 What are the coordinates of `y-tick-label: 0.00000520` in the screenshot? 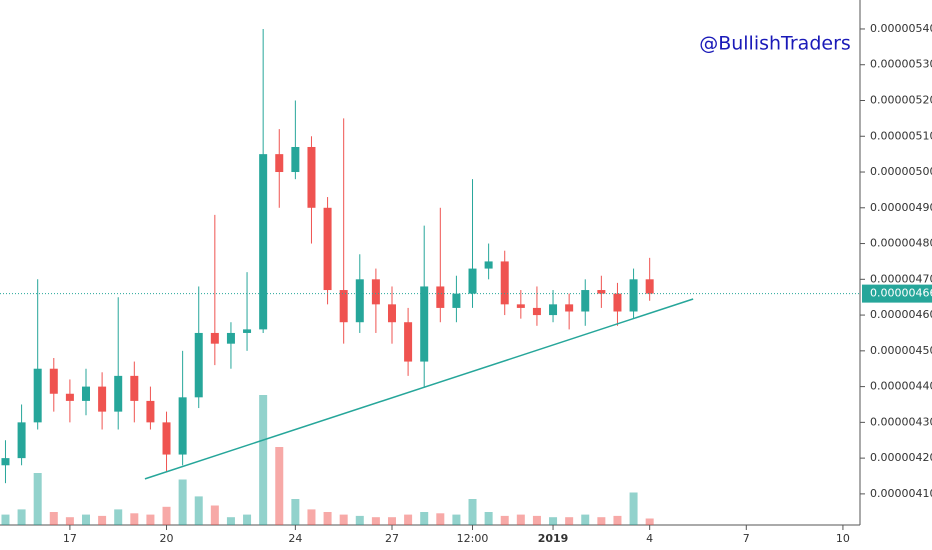 It's located at (901, 99).